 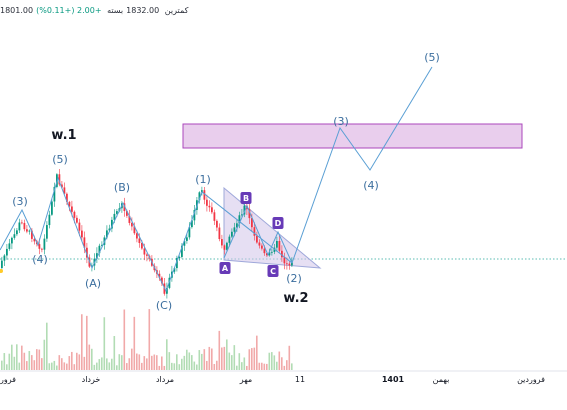 I want to click on target-zone, so click(x=352, y=136).